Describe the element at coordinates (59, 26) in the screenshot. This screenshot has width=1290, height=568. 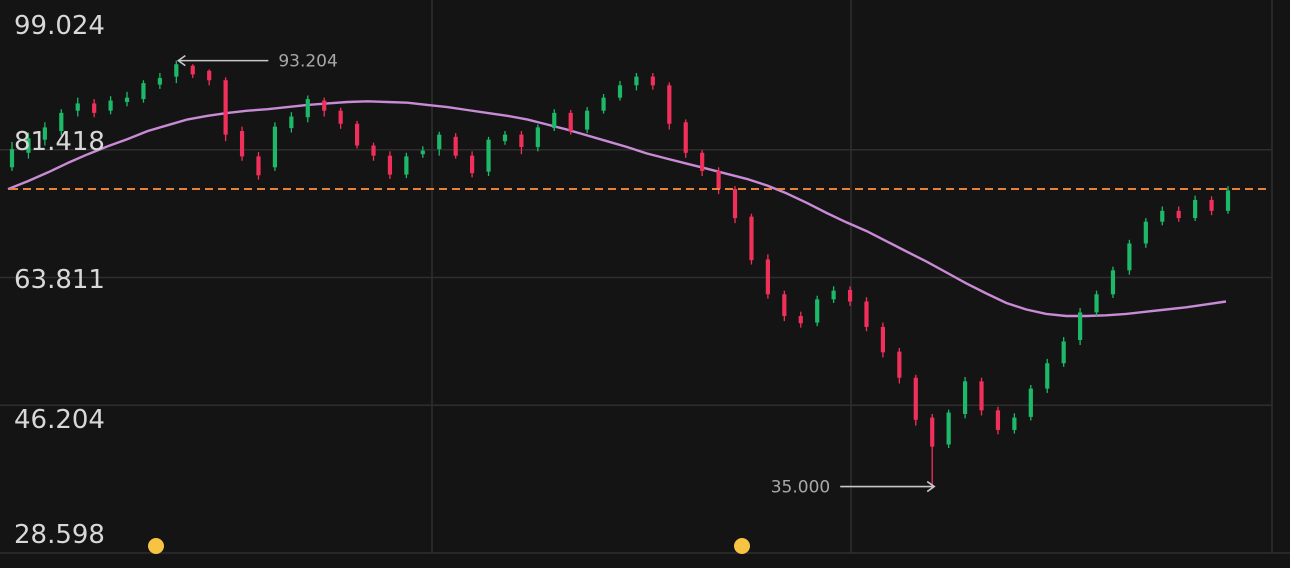
I see `y-tick-label: 99.024` at that location.